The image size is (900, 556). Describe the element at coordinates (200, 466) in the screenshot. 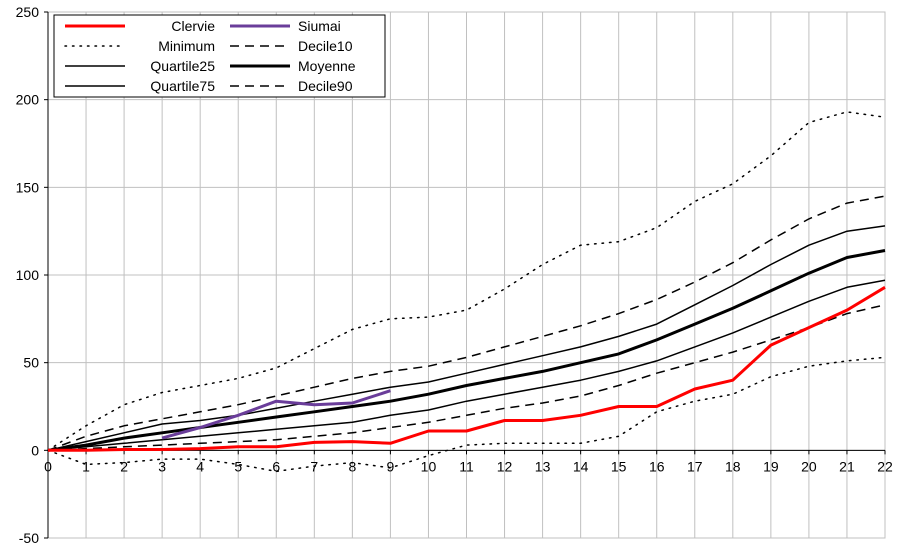

I see `x-tick-label: 4` at that location.